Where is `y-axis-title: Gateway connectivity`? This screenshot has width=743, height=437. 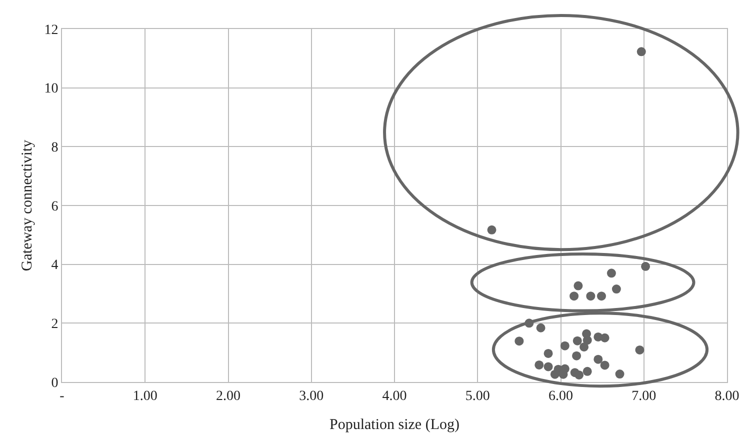
y-axis-title: Gateway connectivity is located at coordinates (27, 205).